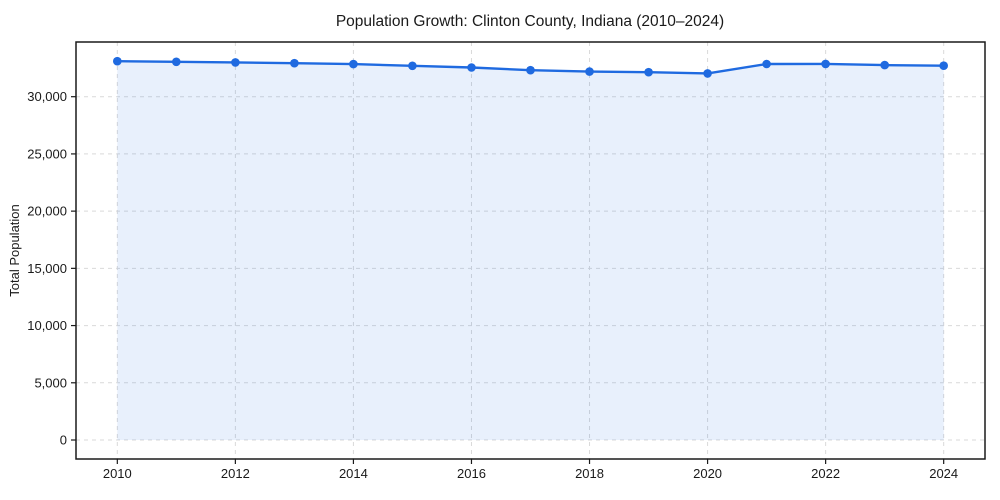 This screenshot has height=500, width=1000. What do you see at coordinates (235, 473) in the screenshot?
I see `x-tick-label: 2012` at bounding box center [235, 473].